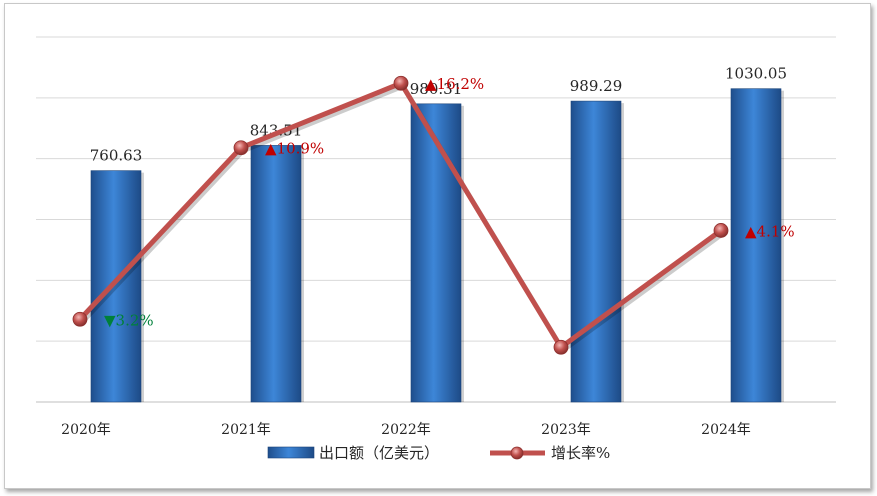 This screenshot has width=877, height=496. Describe the element at coordinates (116, 286) in the screenshot. I see `bar-2020年` at that location.